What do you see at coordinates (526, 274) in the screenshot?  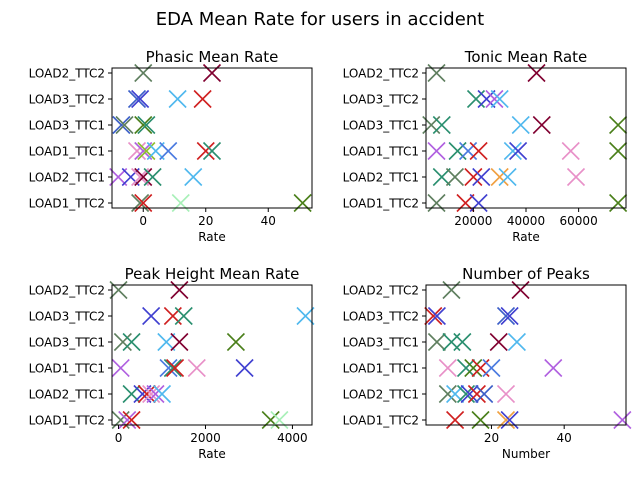 I see `chart-title: Number of Peaks` at bounding box center [526, 274].